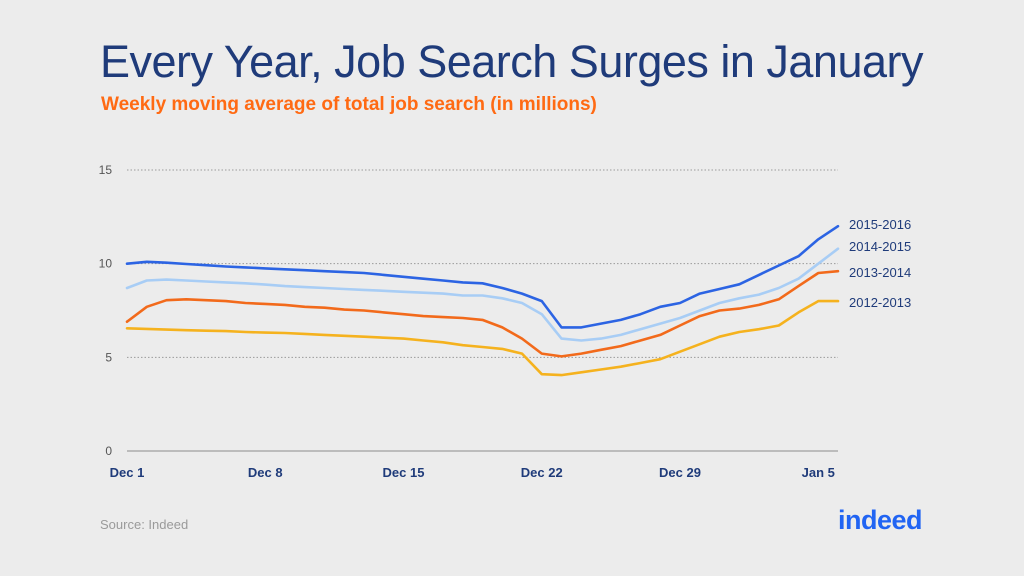 This screenshot has width=1024, height=576. I want to click on series-label: 2012-2013, so click(880, 302).